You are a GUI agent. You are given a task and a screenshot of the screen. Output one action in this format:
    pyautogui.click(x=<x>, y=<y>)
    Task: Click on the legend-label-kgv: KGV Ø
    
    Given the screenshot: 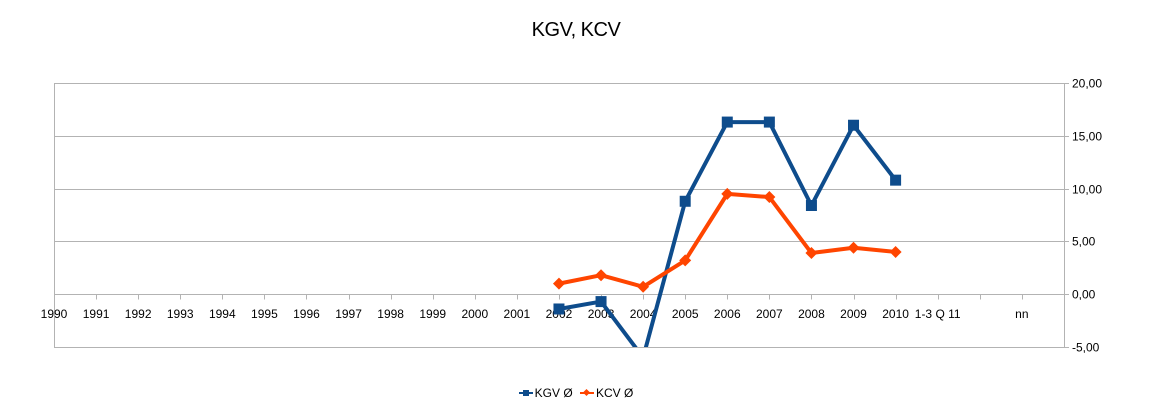 What is the action you would take?
    pyautogui.click(x=553, y=393)
    